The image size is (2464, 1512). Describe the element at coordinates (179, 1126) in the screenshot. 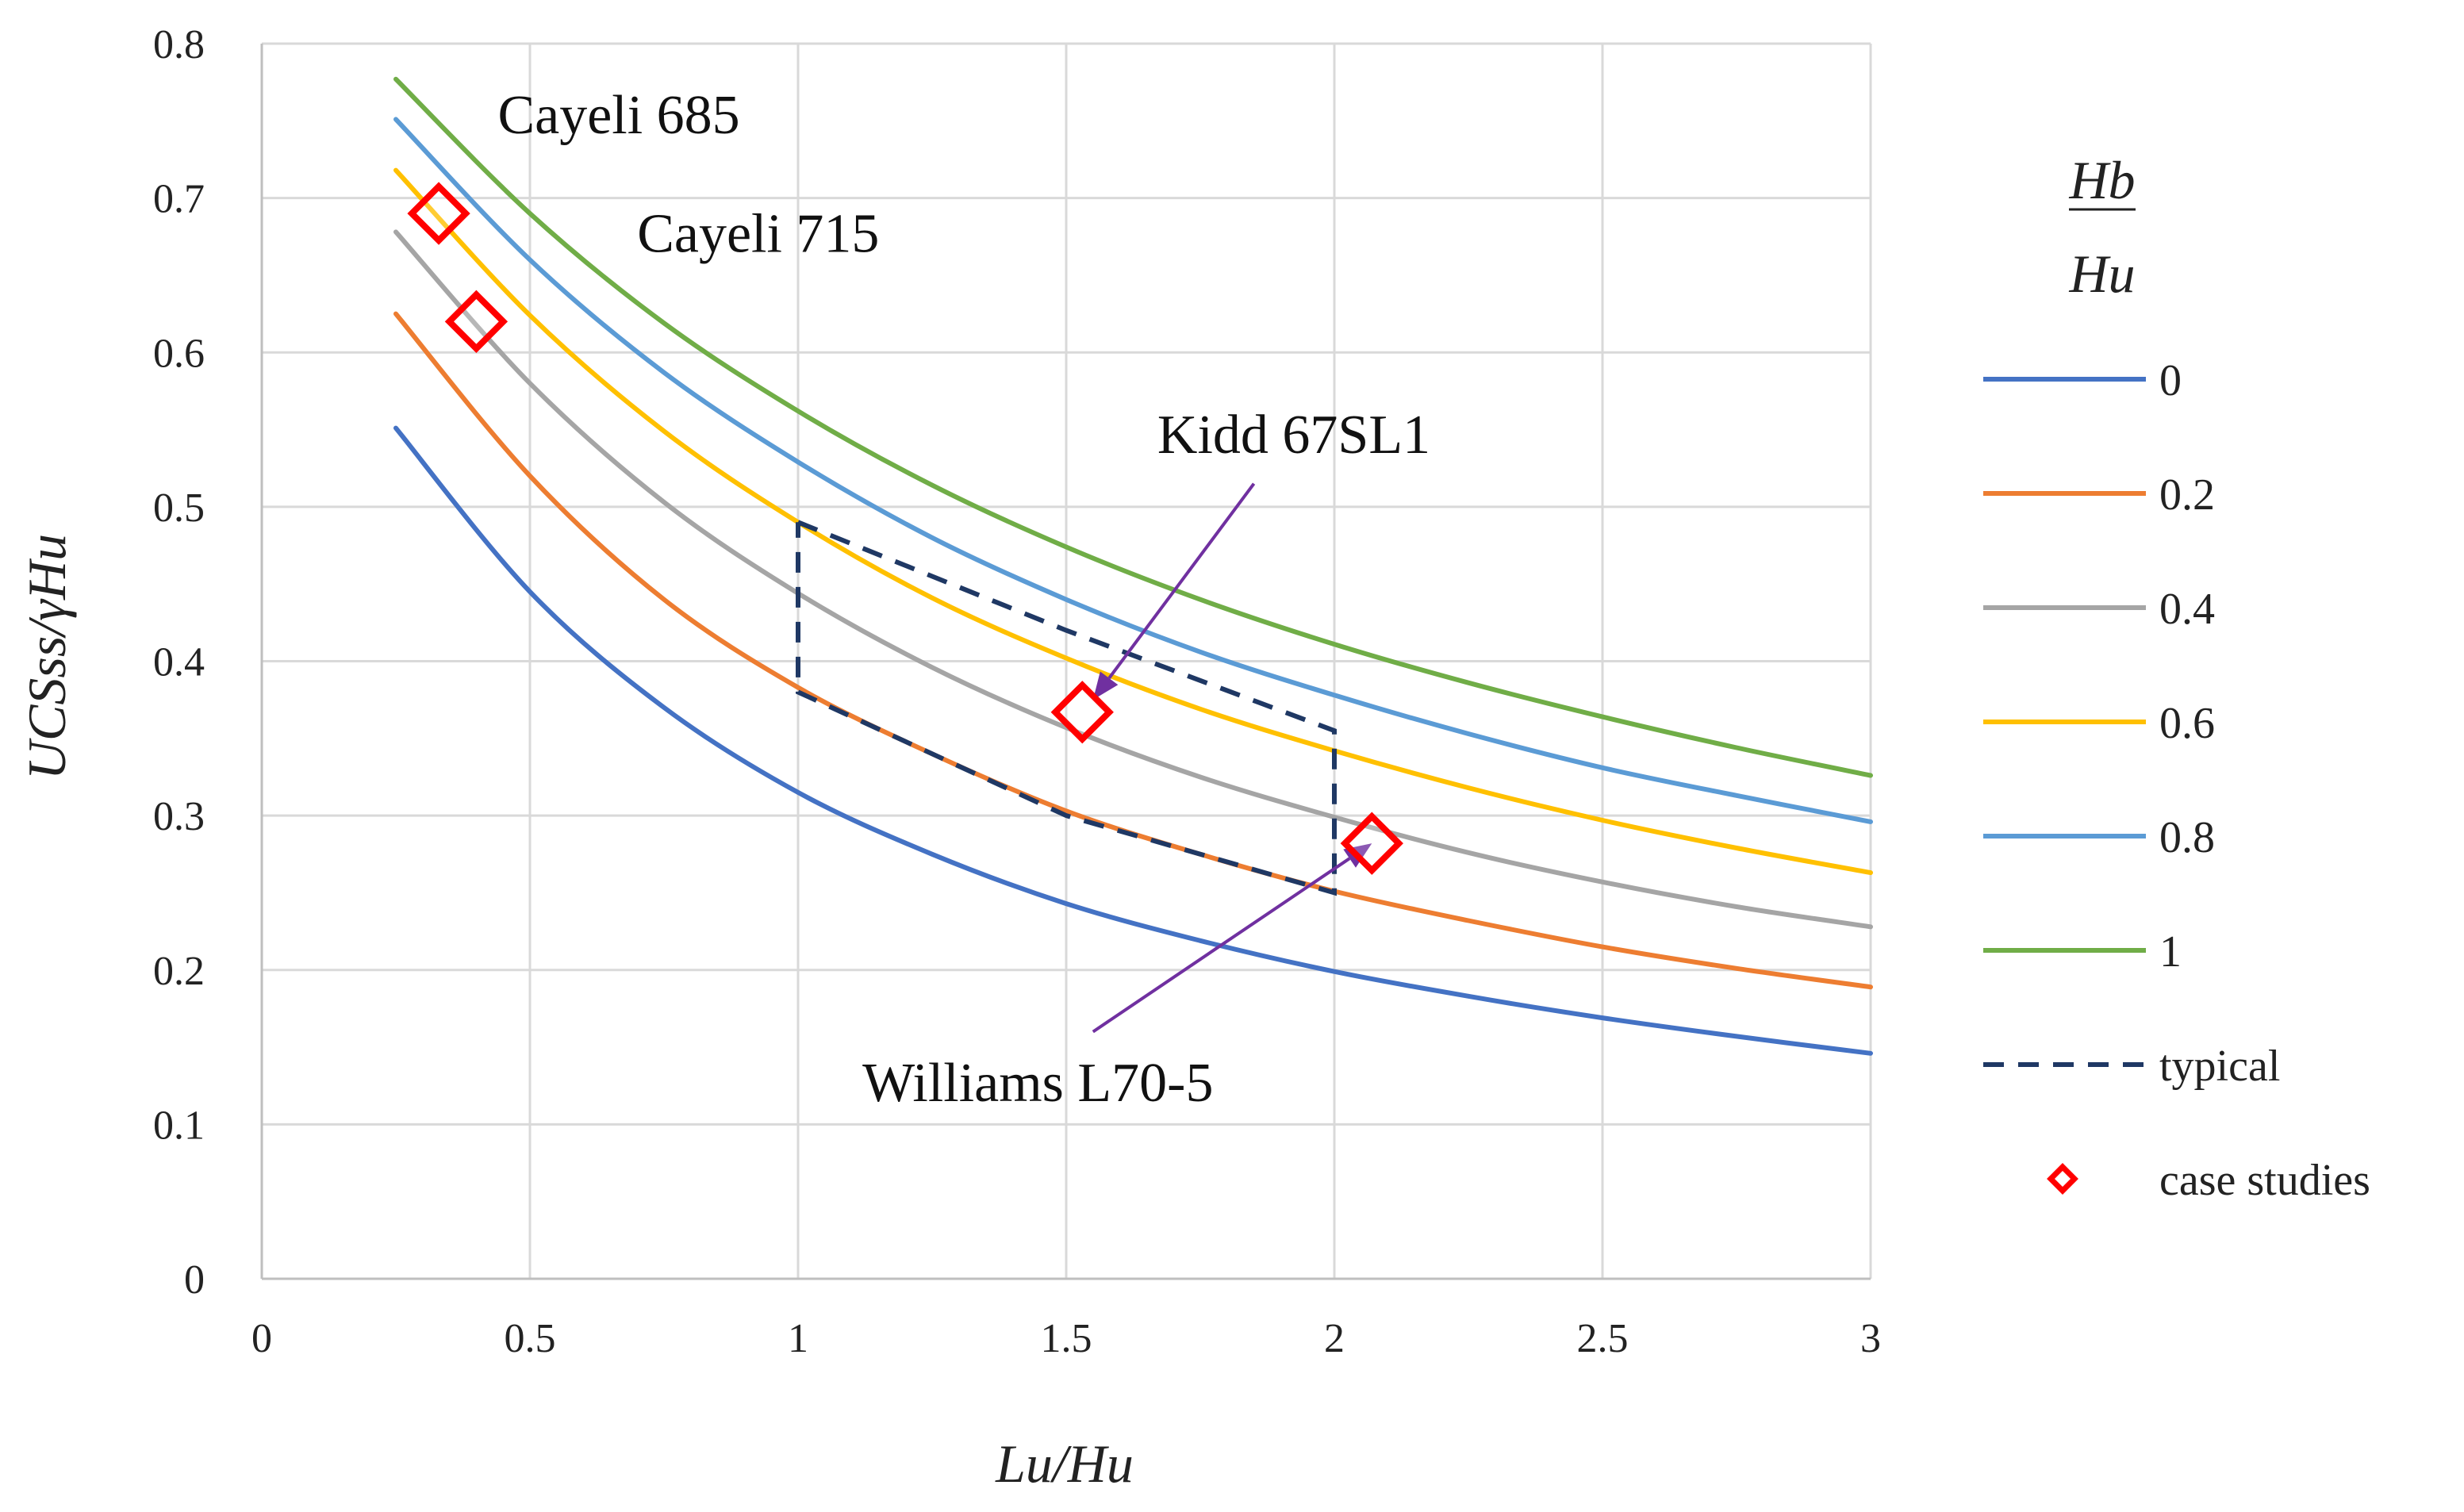

I see `y-tick-label-0-1: 0.1` at that location.